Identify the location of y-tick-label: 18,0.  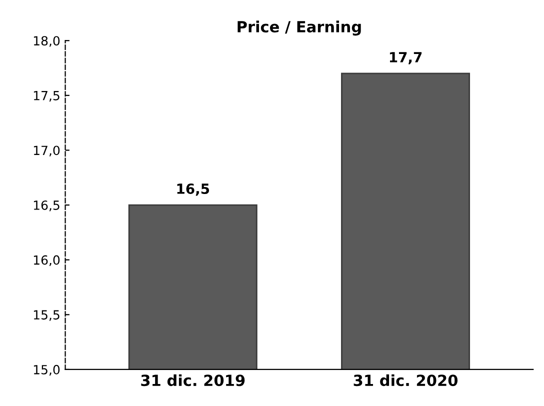
(47, 41).